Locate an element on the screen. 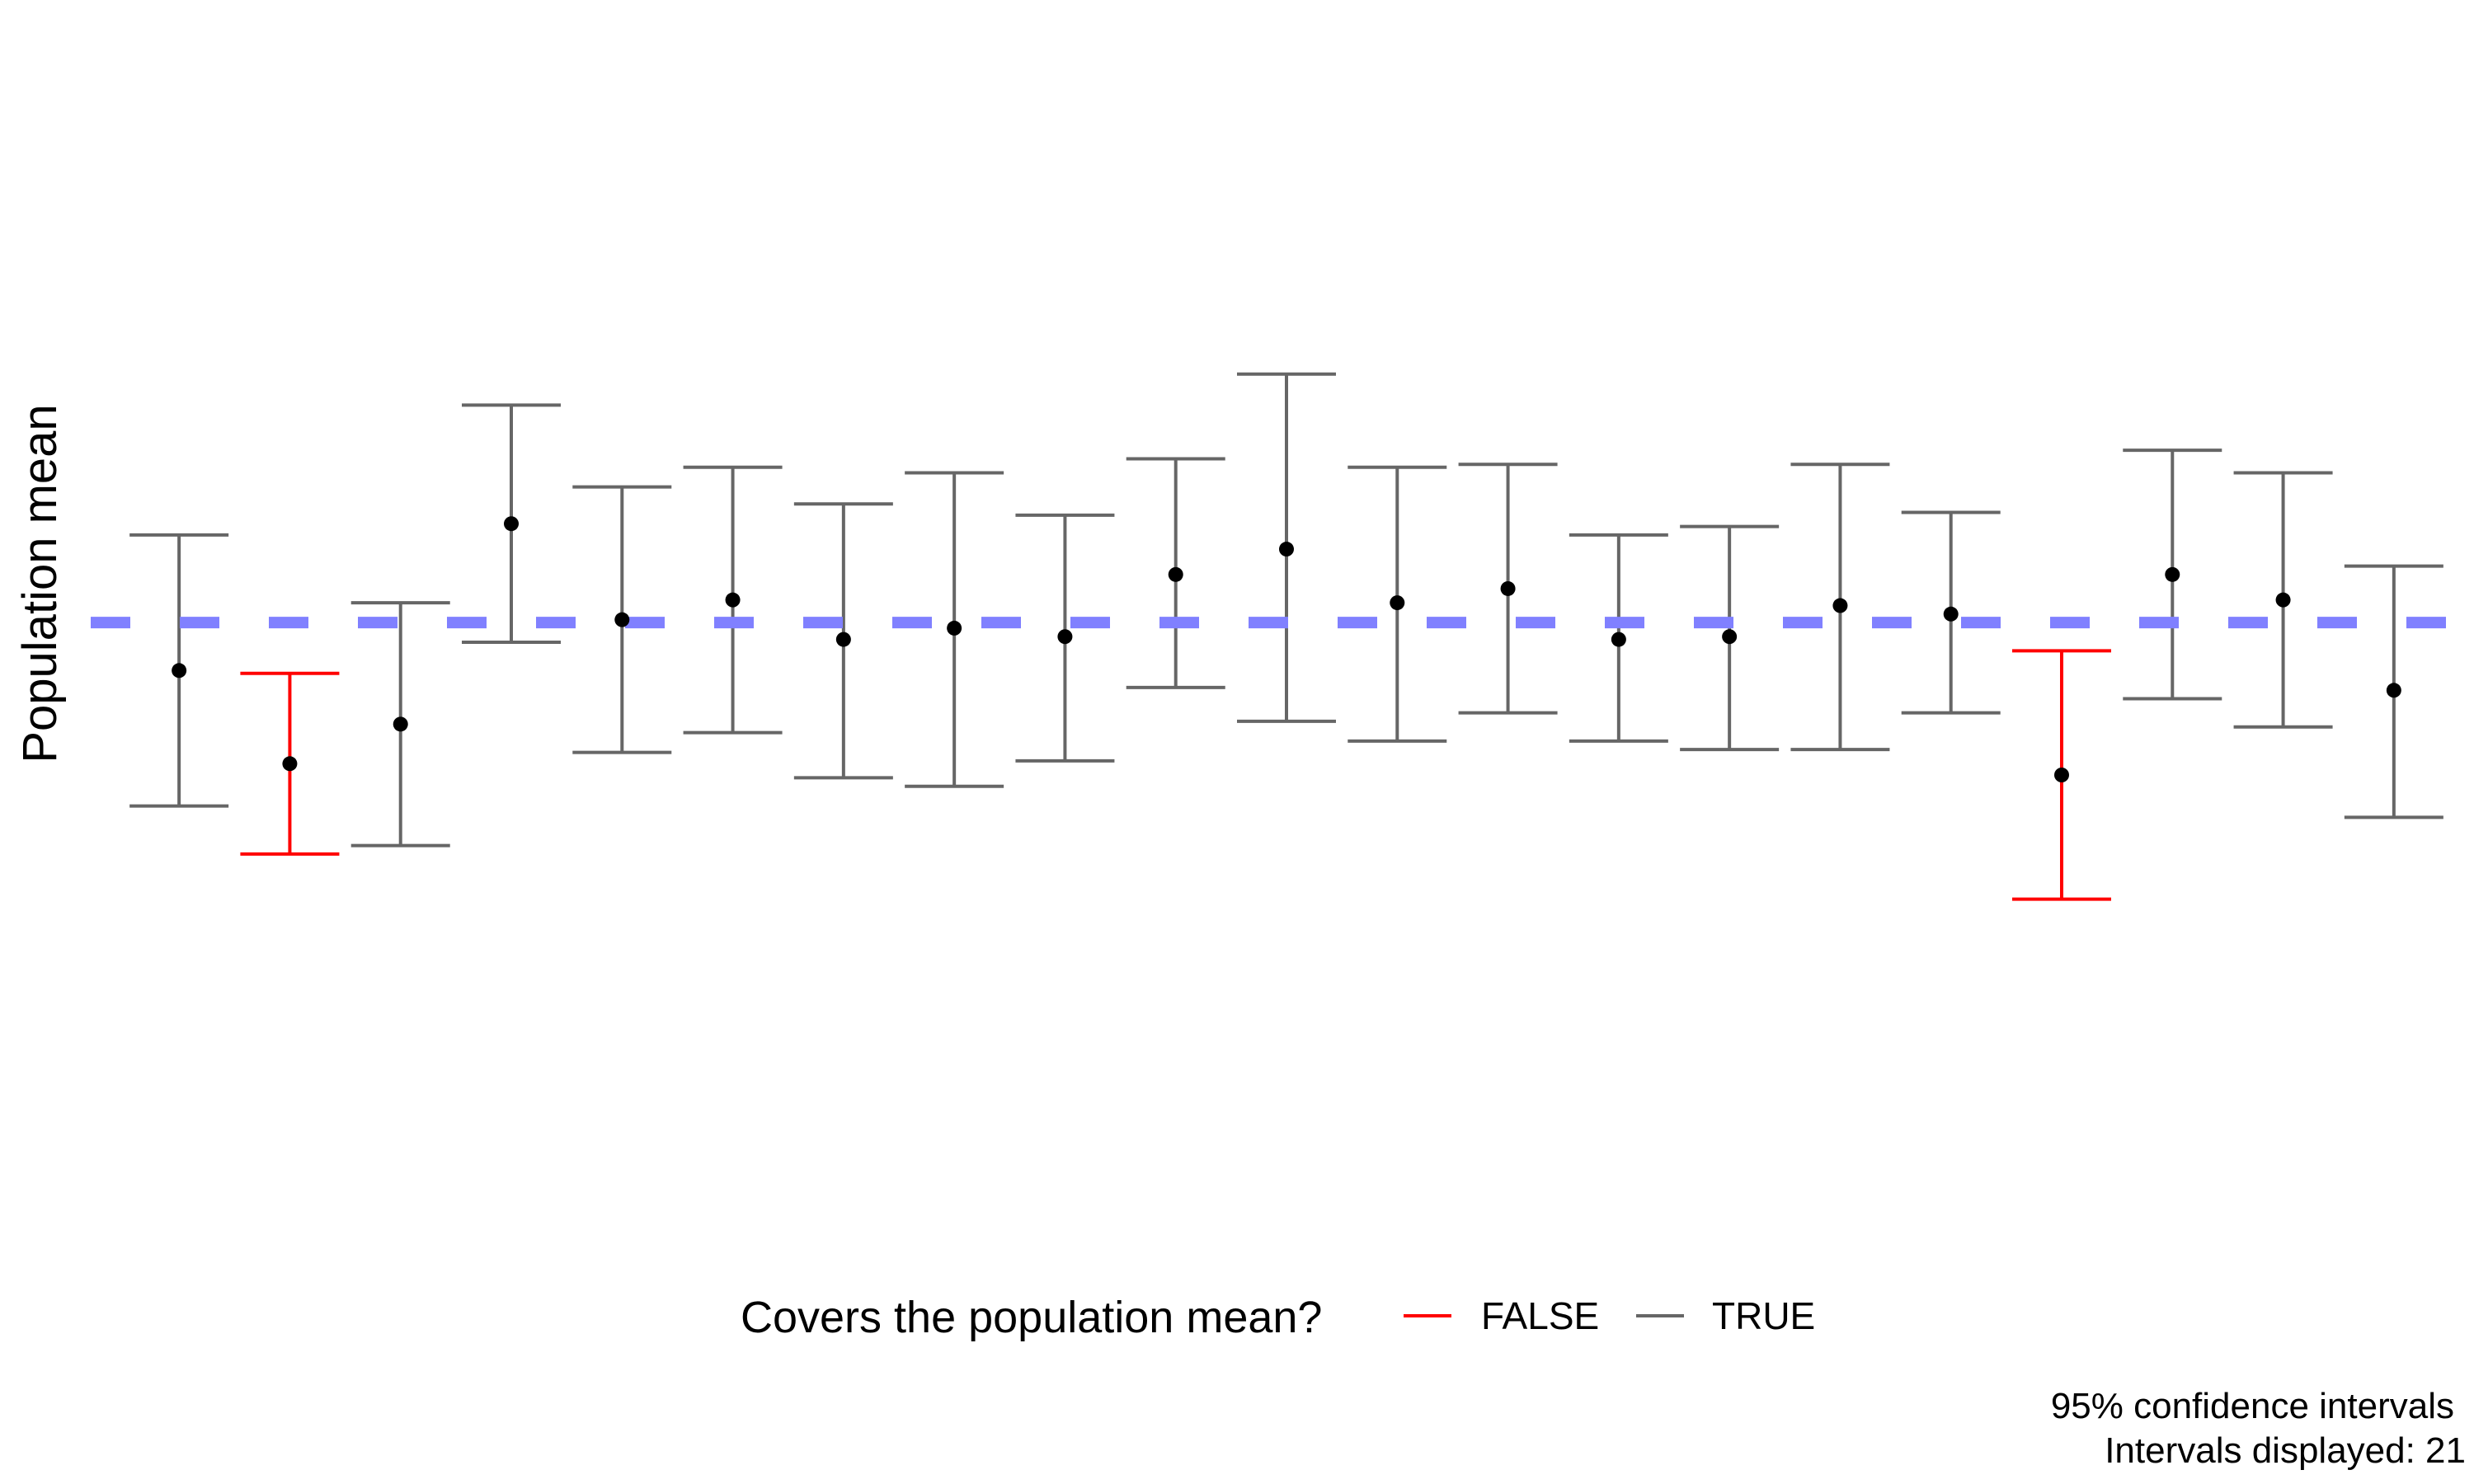 This screenshot has width=2474, height=1484. interval-16-mean-point is located at coordinates (1840, 605).